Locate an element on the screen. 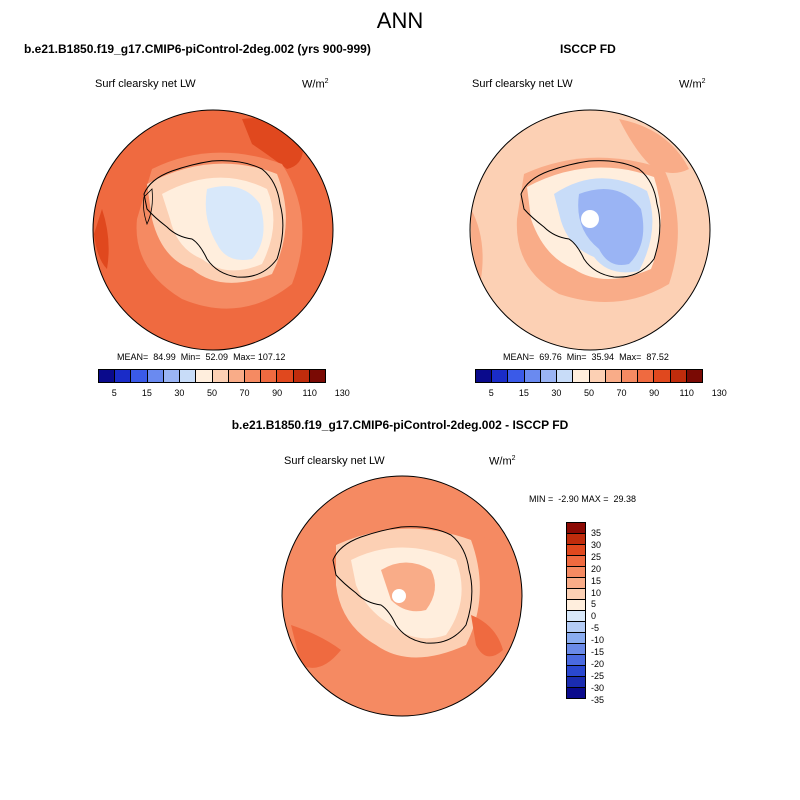 Image resolution: width=800 pixels, height=800 pixels. obs-units-label: W/m2 is located at coordinates (692, 84).